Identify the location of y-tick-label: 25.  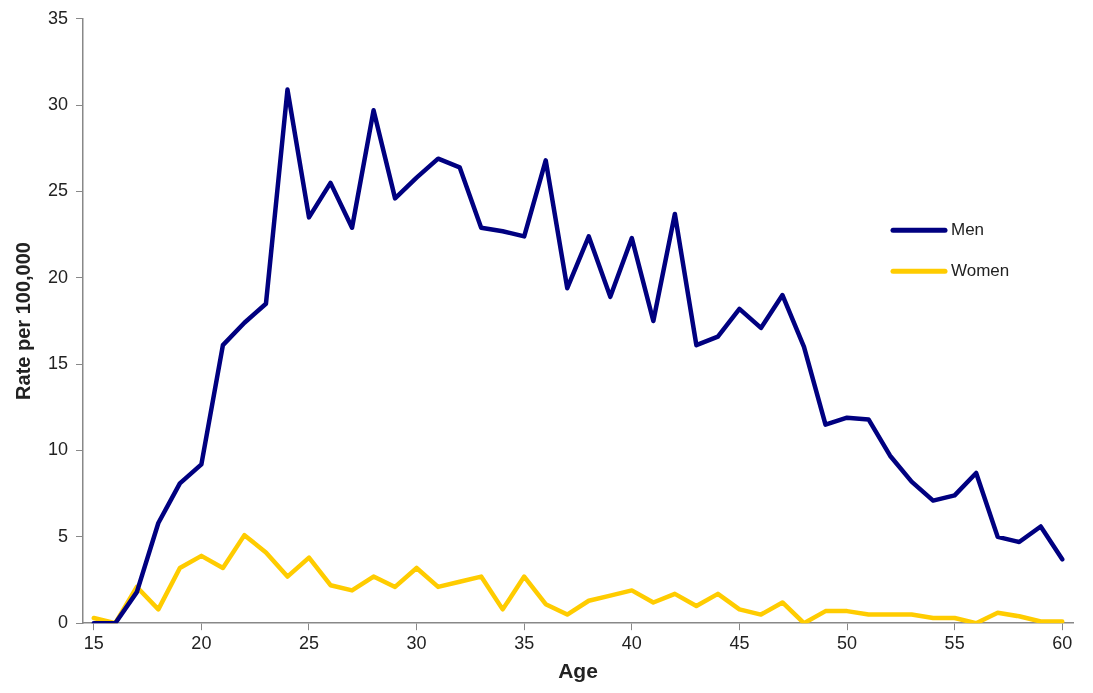
(58, 190).